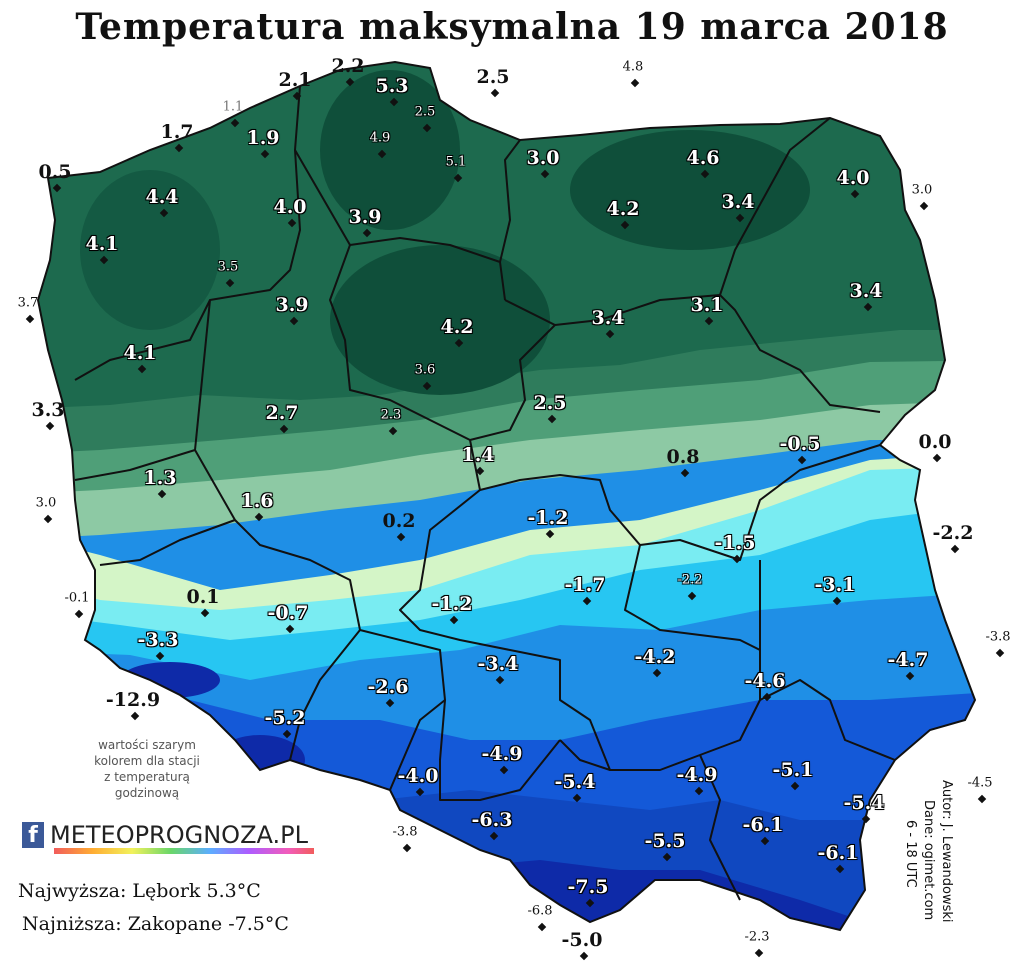 Image resolution: width=1024 pixels, height=963 pixels. Describe the element at coordinates (800, 444) in the screenshot. I see `station-temp-label: -0.5` at that location.